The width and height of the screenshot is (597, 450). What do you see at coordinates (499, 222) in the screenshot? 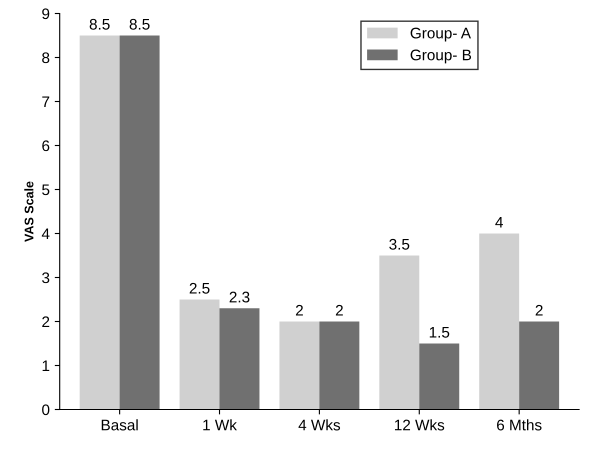
I see `data-label: 4` at bounding box center [499, 222].